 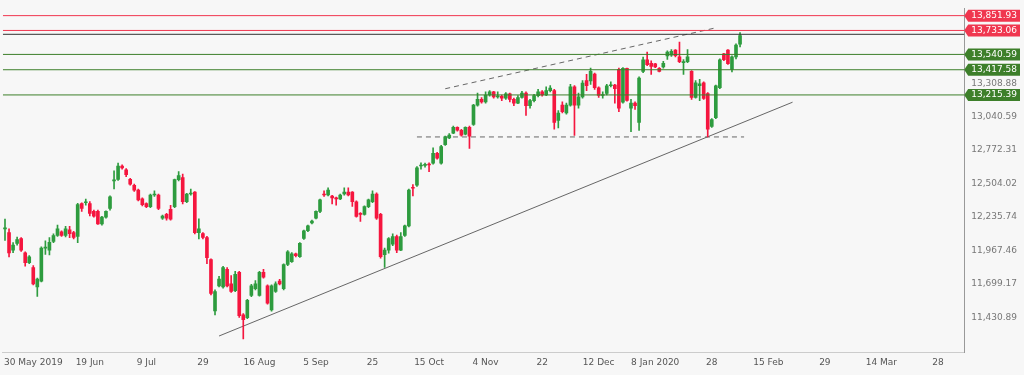 I want to click on y-tick-label: 11,967.46, so click(x=994, y=249).